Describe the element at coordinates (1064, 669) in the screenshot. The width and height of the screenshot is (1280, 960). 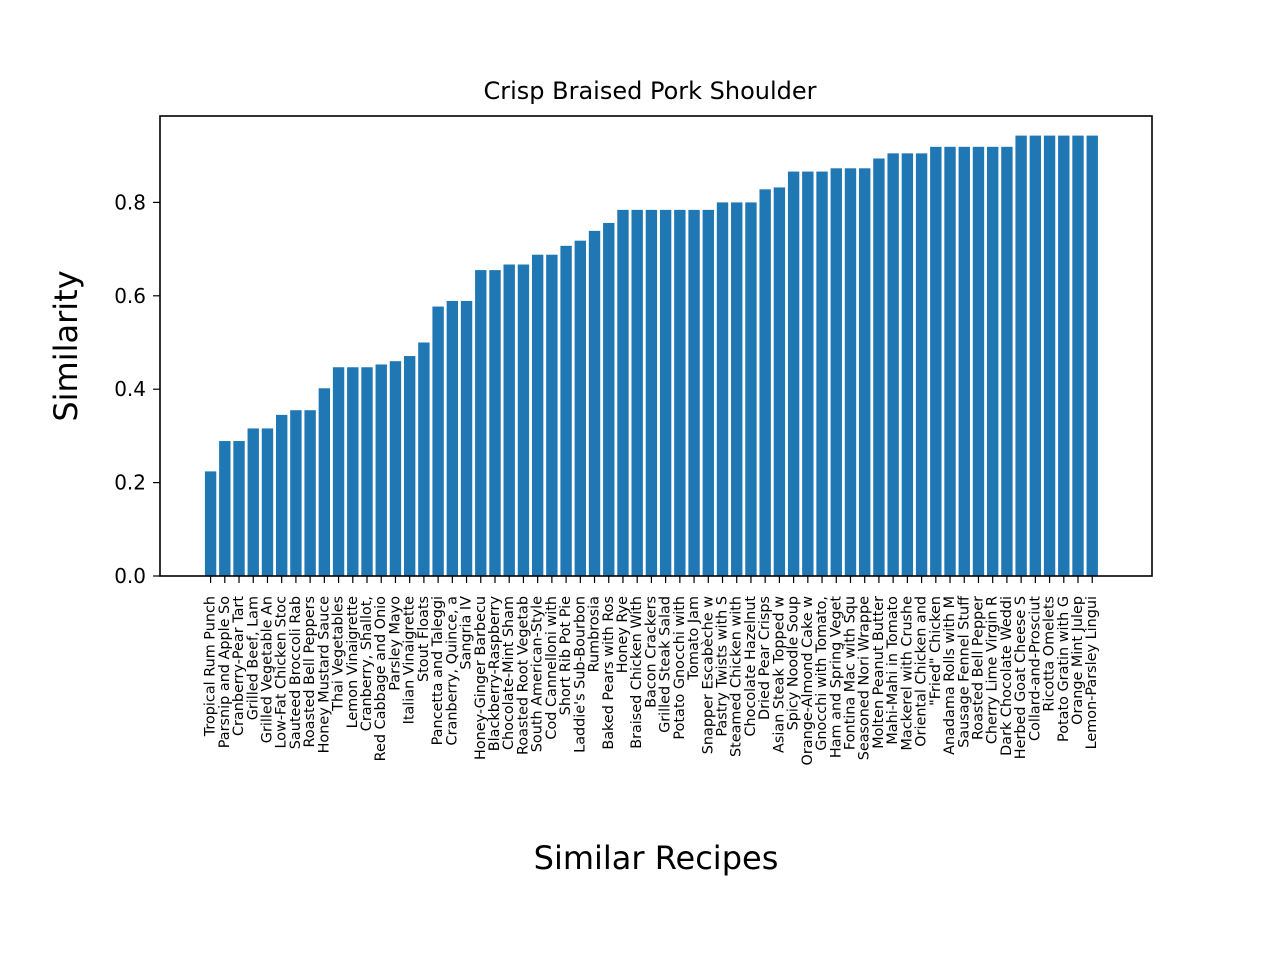
I see `x-tick-label: Potato Gratin with G` at that location.